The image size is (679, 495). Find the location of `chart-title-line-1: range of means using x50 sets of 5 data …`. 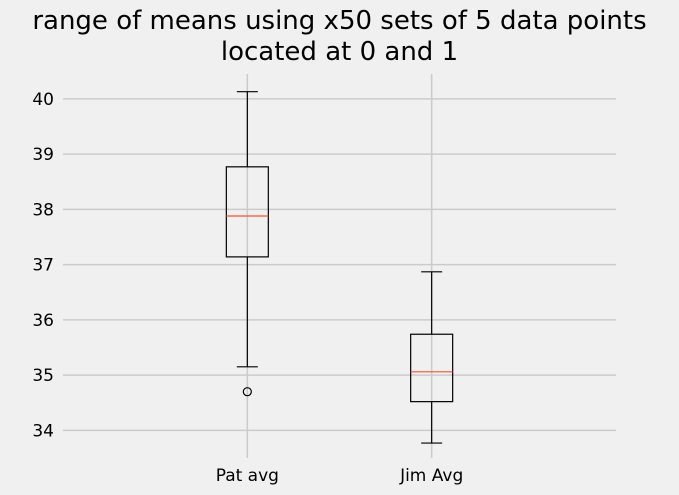

chart-title-line-1: range of means using x50 sets of 5 data … is located at coordinates (339, 21).